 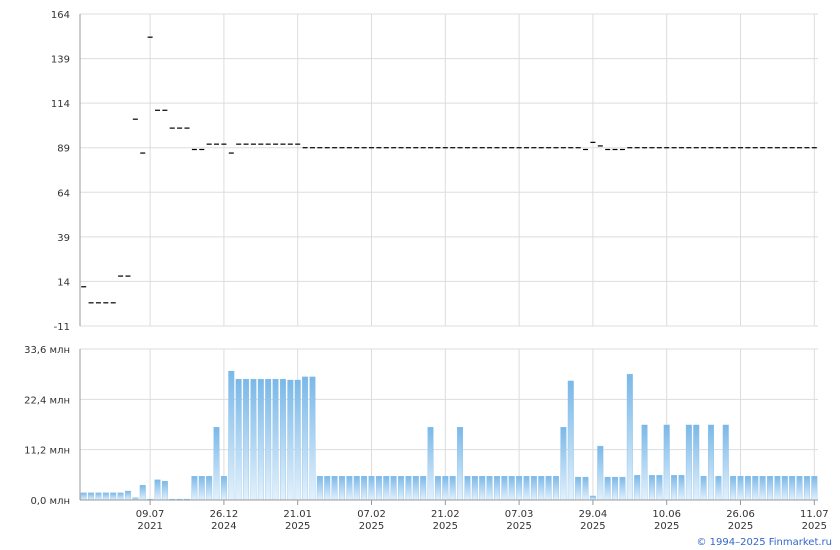 I want to click on footer-link: © 1994–2025 Finmarket.ru, so click(x=764, y=542).